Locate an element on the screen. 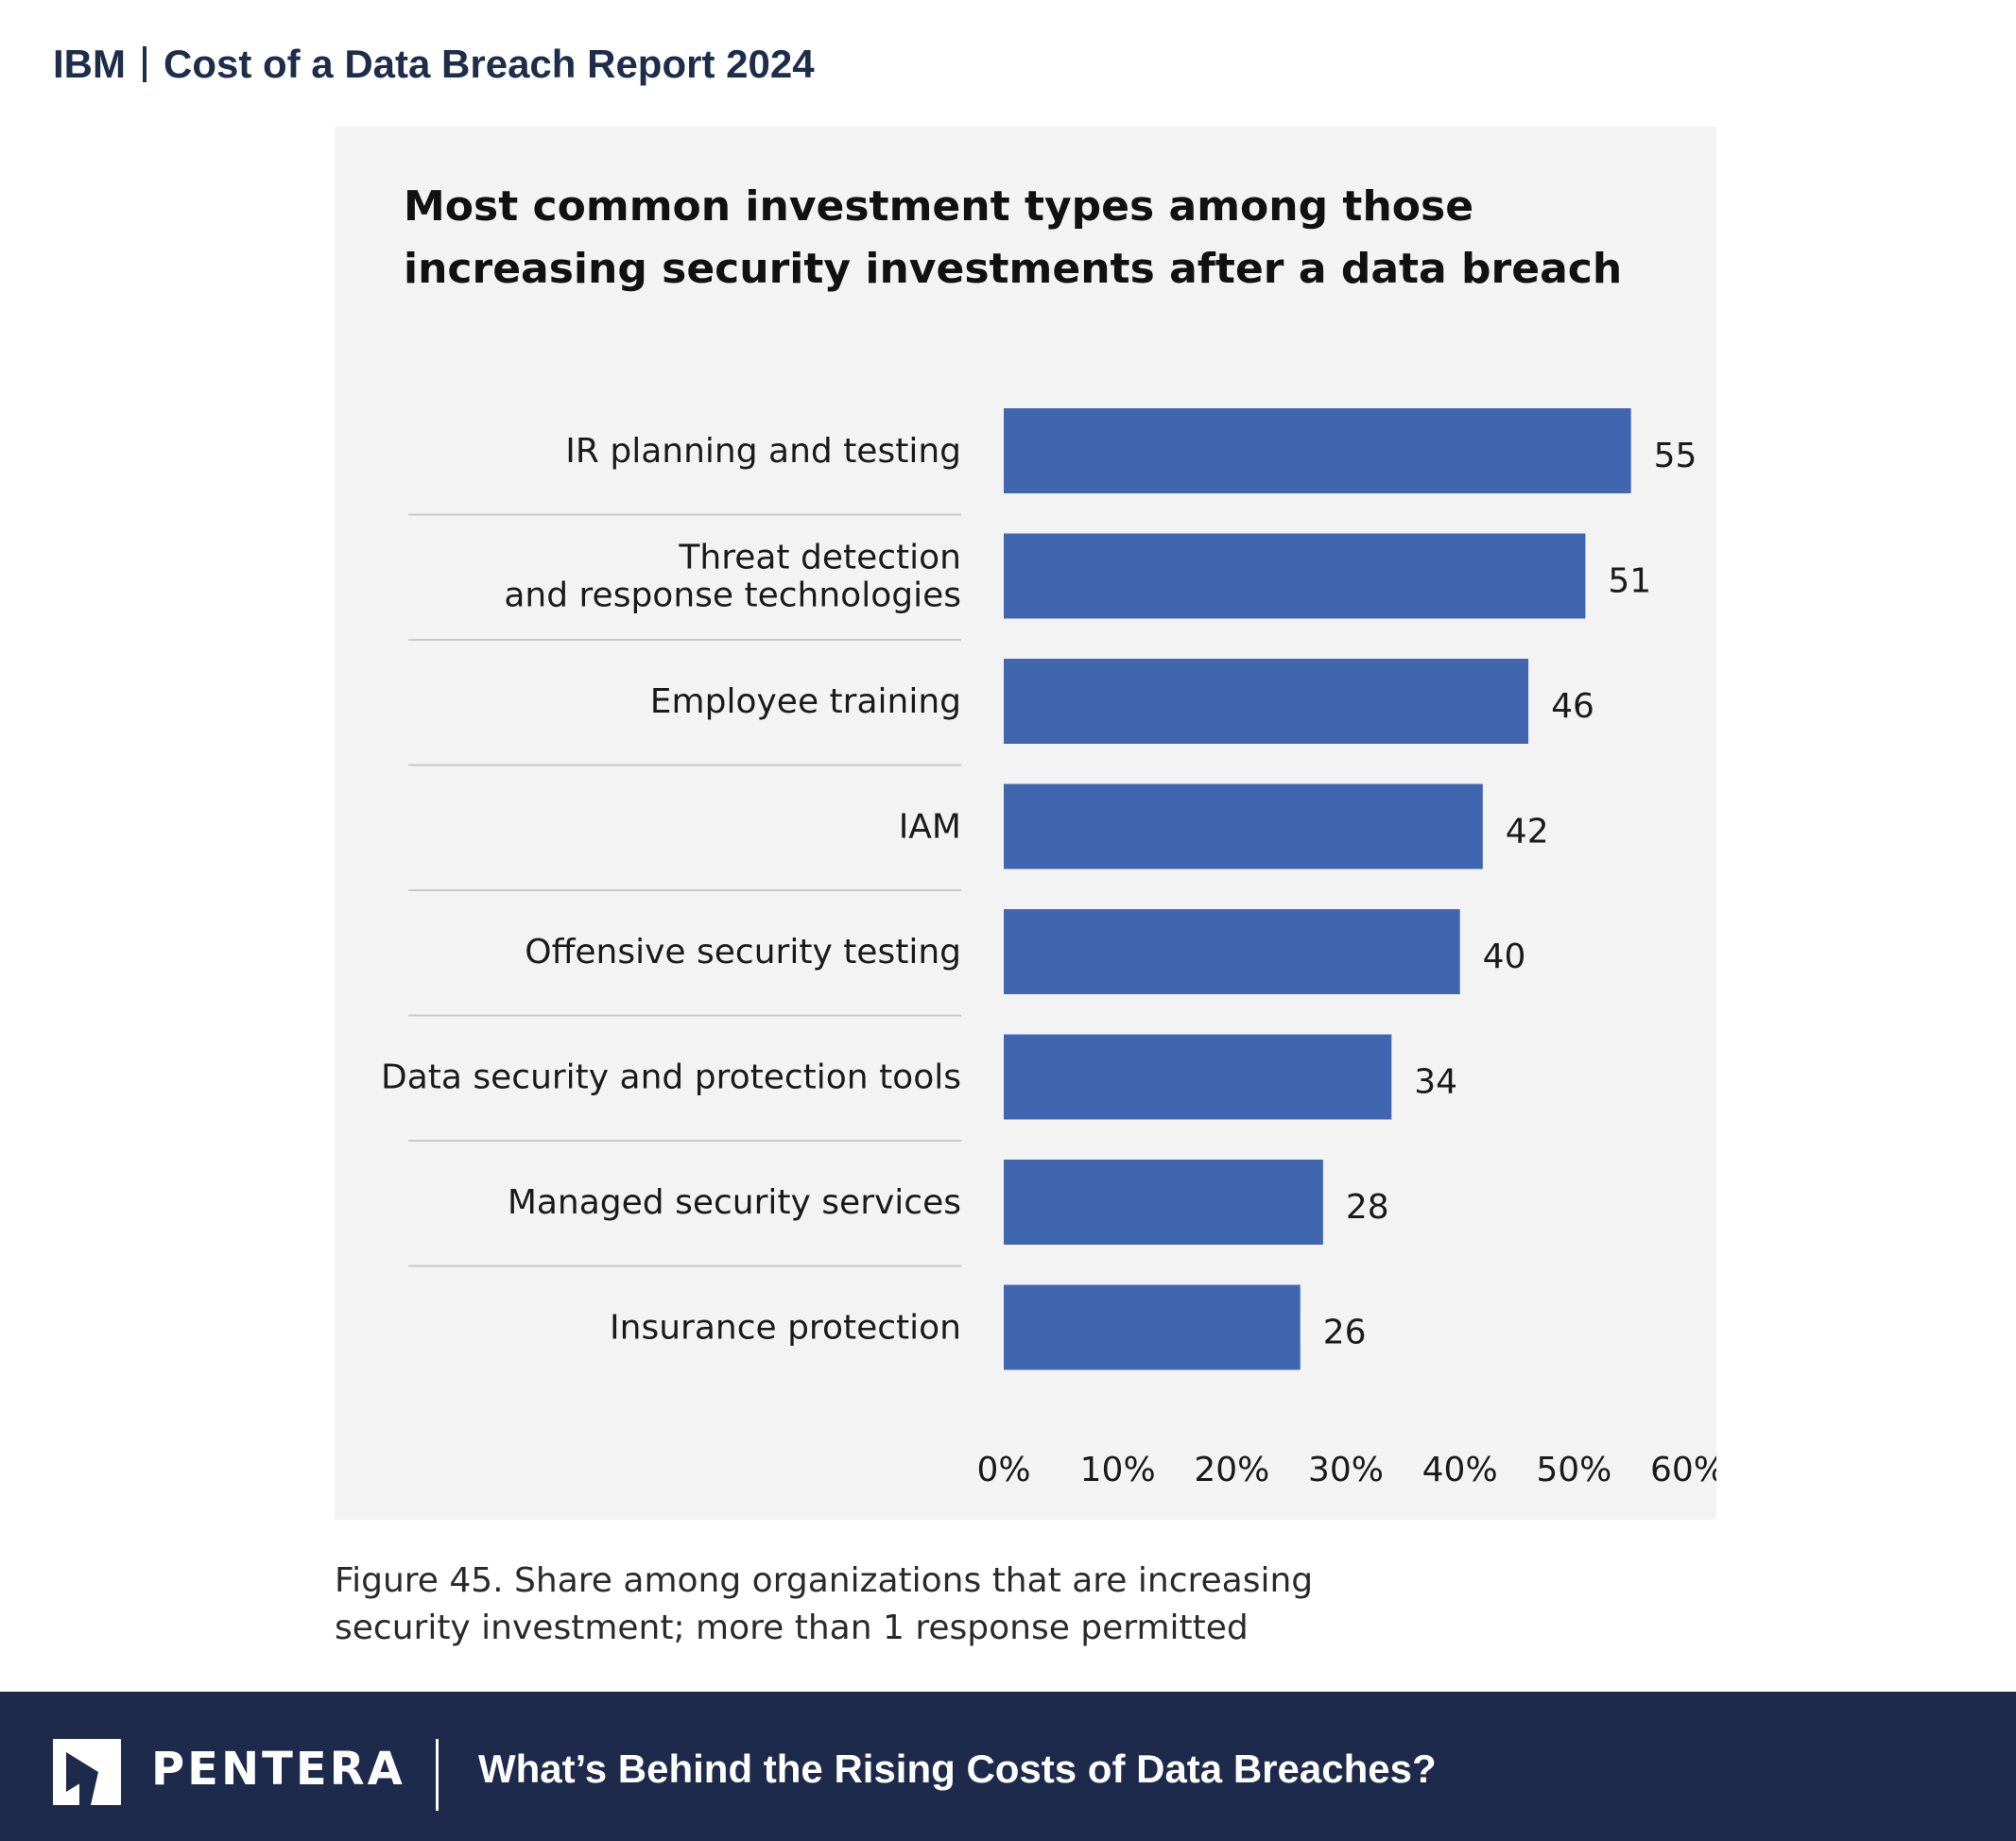  value-label: 42 is located at coordinates (1527, 832).